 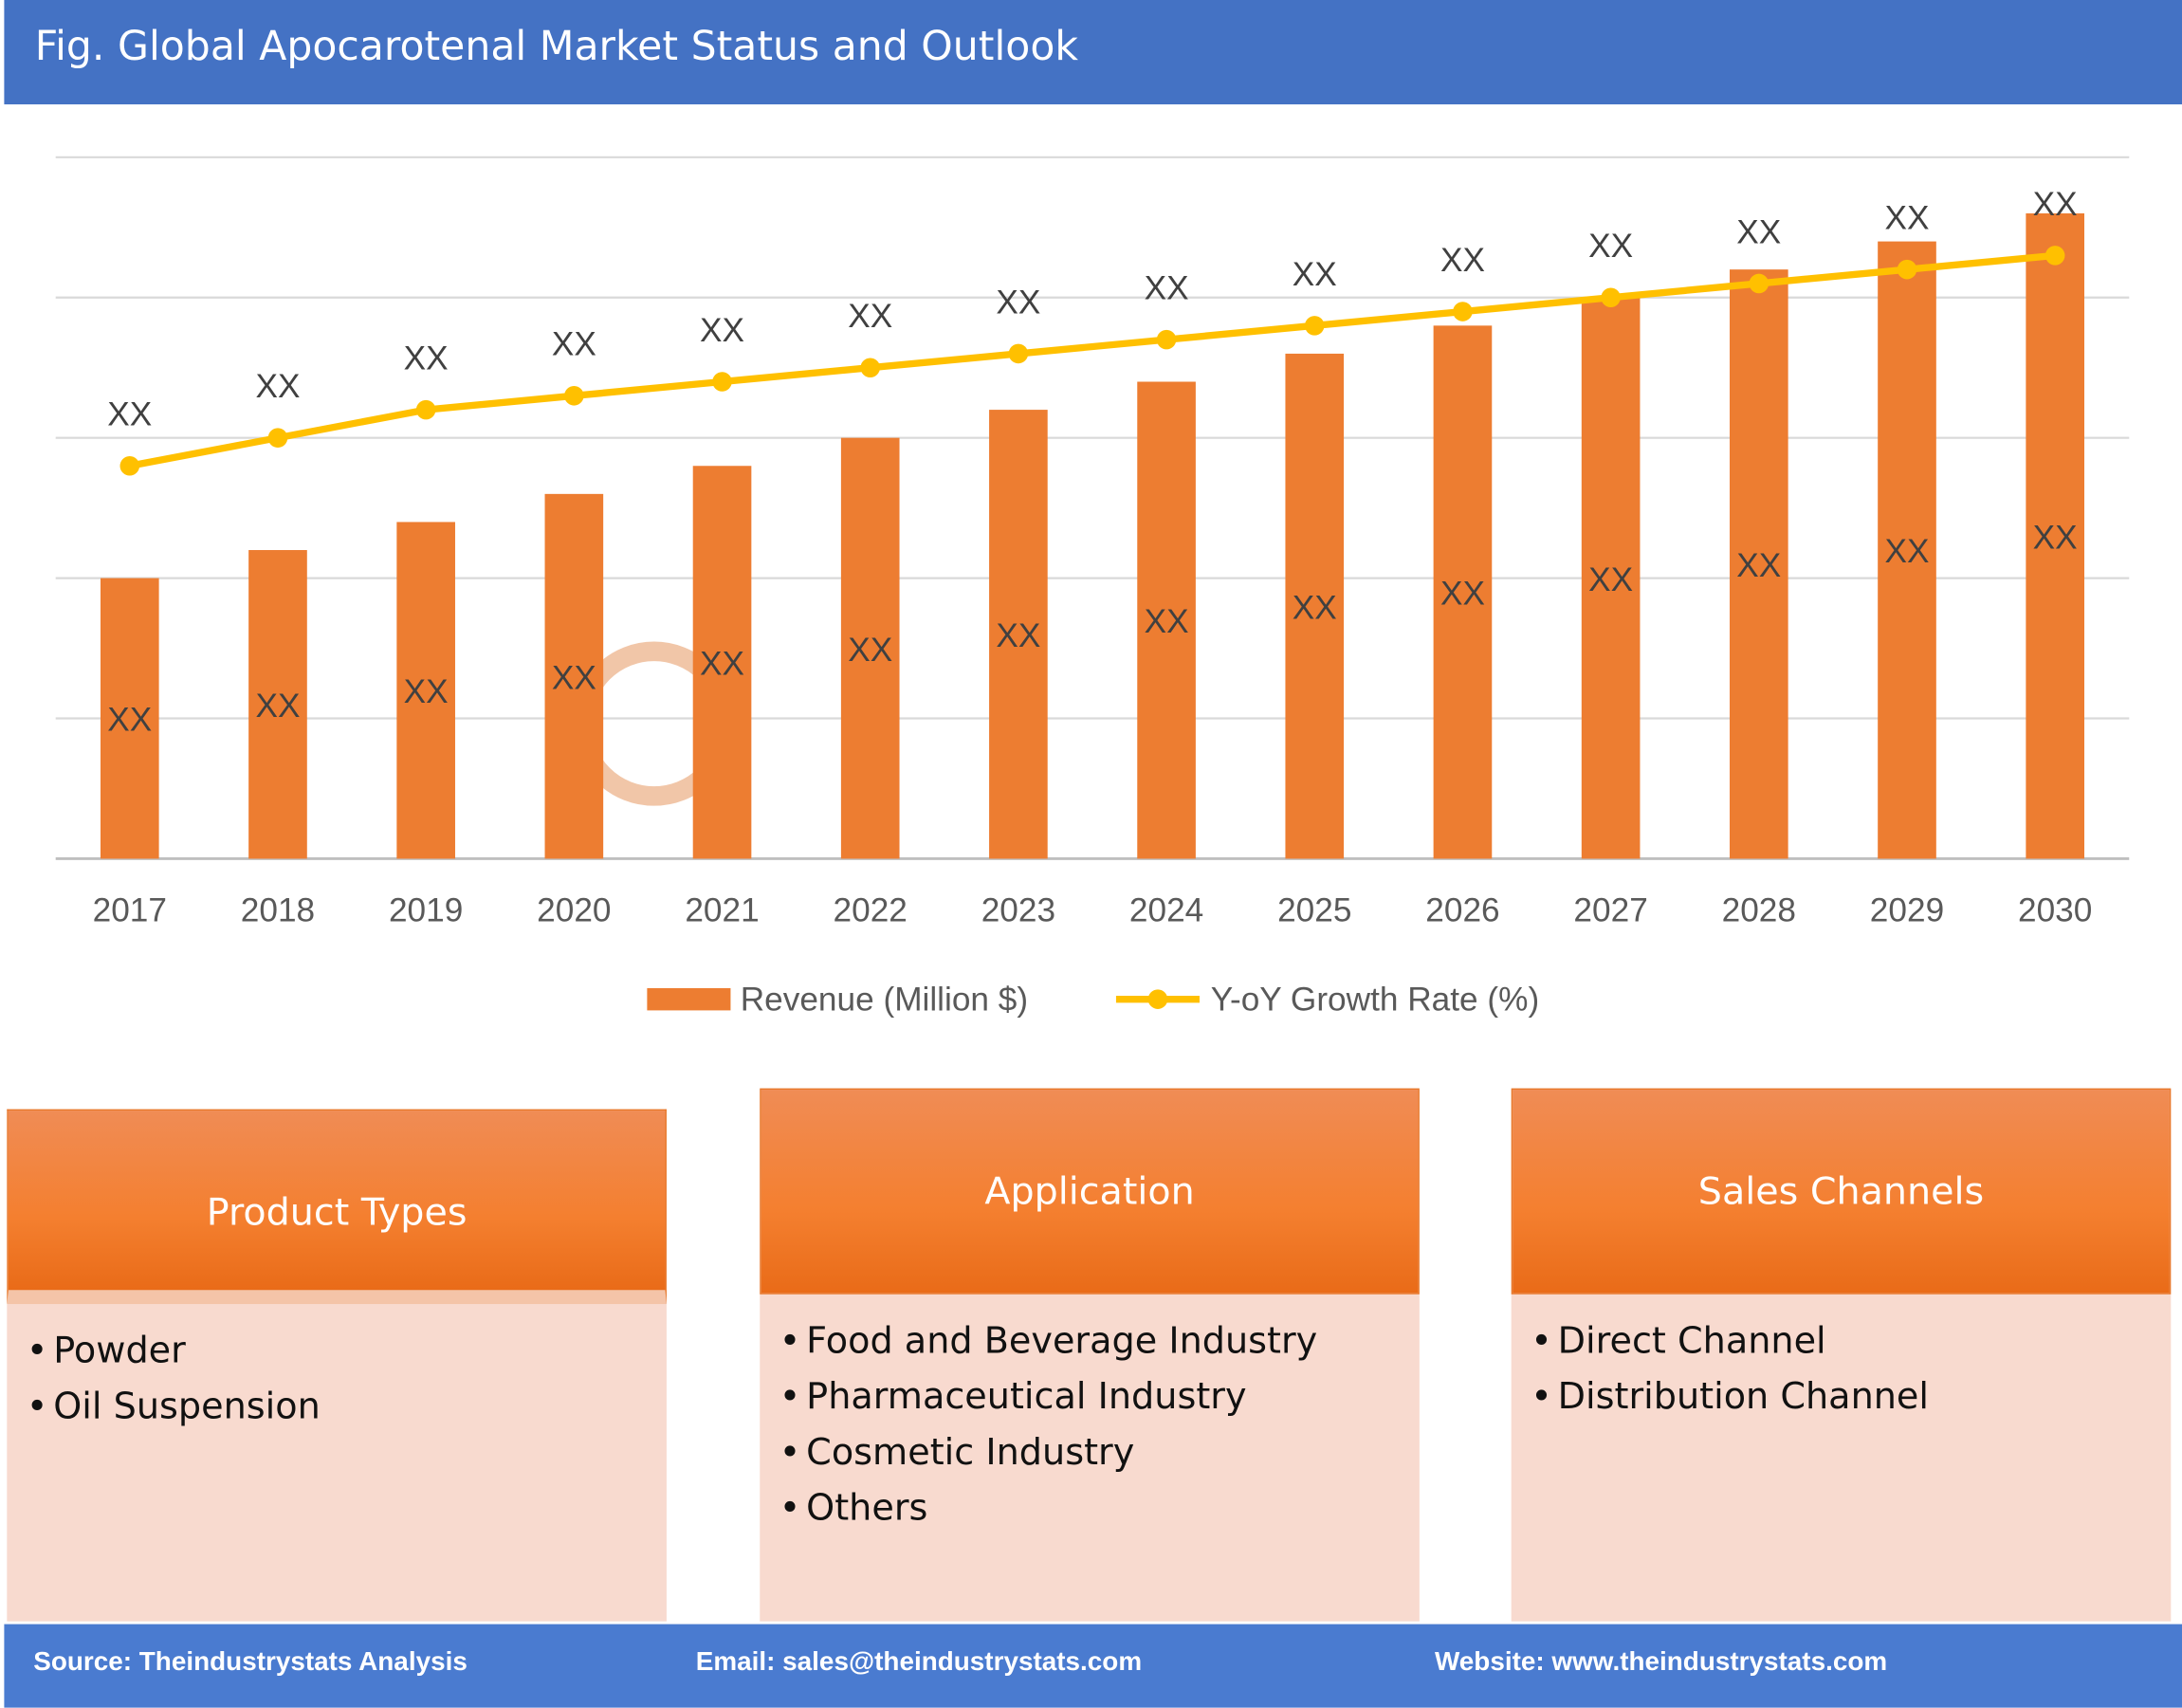 I want to click on list-item: Others, so click(x=1099, y=1508).